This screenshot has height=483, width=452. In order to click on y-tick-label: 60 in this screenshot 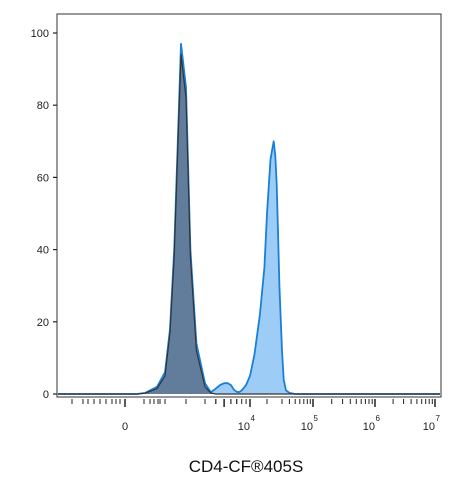, I will do `click(43, 178)`.